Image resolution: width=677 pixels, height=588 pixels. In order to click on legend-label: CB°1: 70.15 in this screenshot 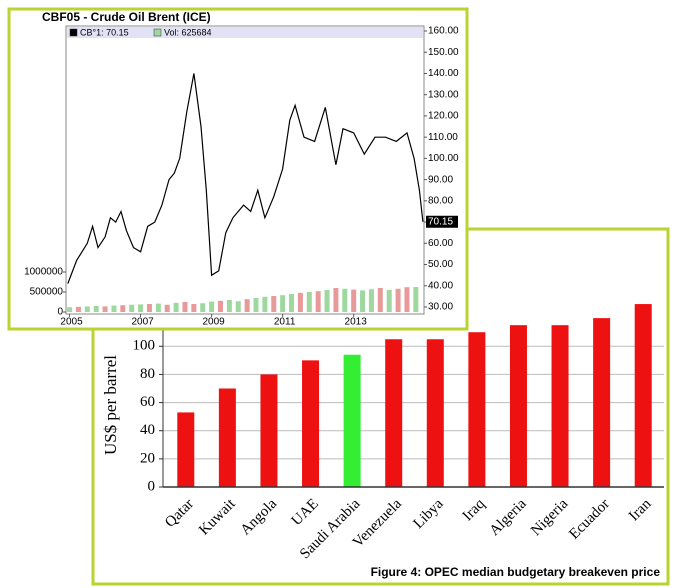, I will do `click(104, 32)`.